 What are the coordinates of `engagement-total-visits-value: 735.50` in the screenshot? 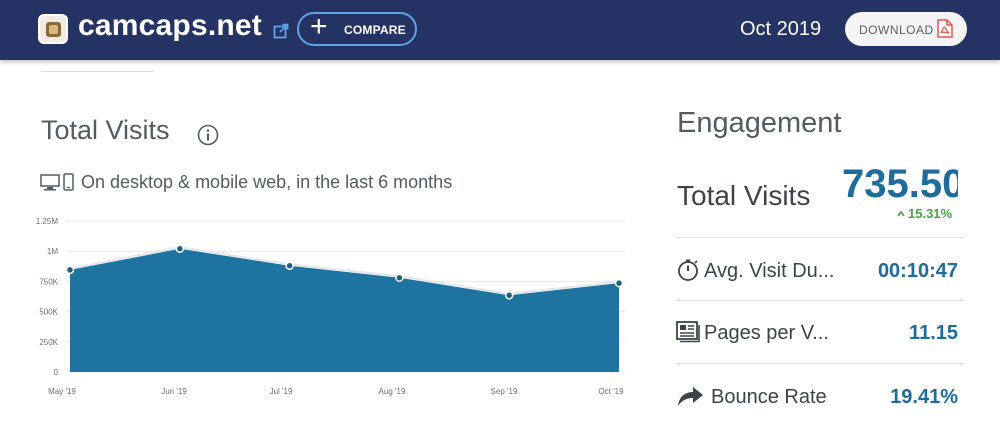 It's located at (900, 184).